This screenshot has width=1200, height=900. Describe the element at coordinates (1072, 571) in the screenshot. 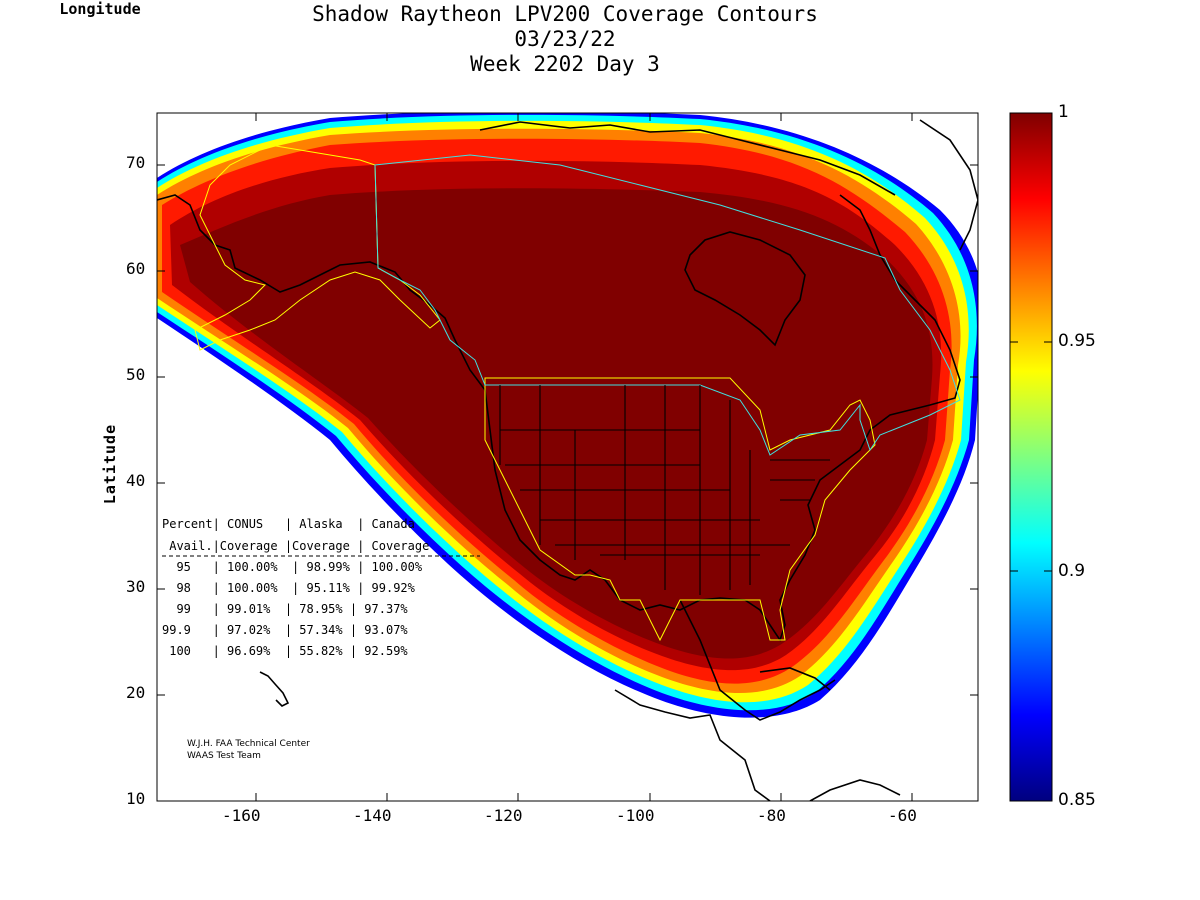

I see `colorbar-tick-label: 0.9` at that location.